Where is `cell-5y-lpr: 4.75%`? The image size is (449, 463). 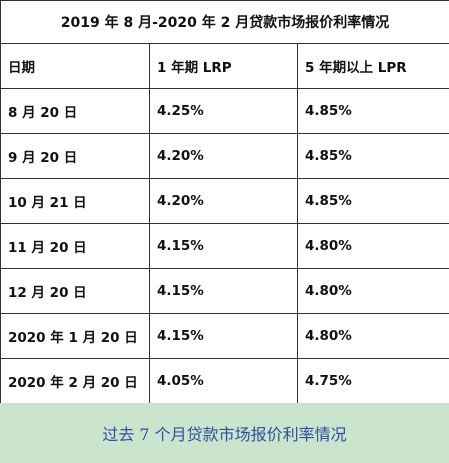
cell-5y-lpr: 4.75% is located at coordinates (372, 381).